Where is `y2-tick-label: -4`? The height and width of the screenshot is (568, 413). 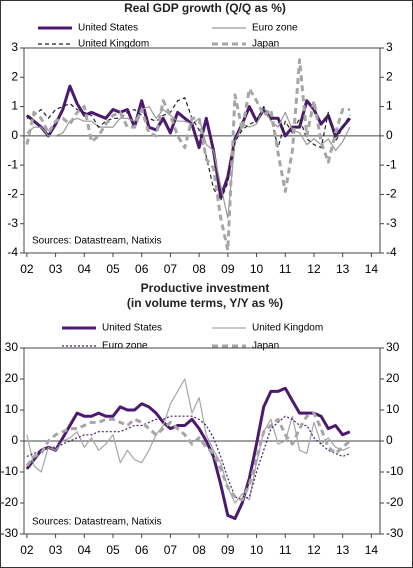 y2-tick-label: -4 is located at coordinates (391, 252).